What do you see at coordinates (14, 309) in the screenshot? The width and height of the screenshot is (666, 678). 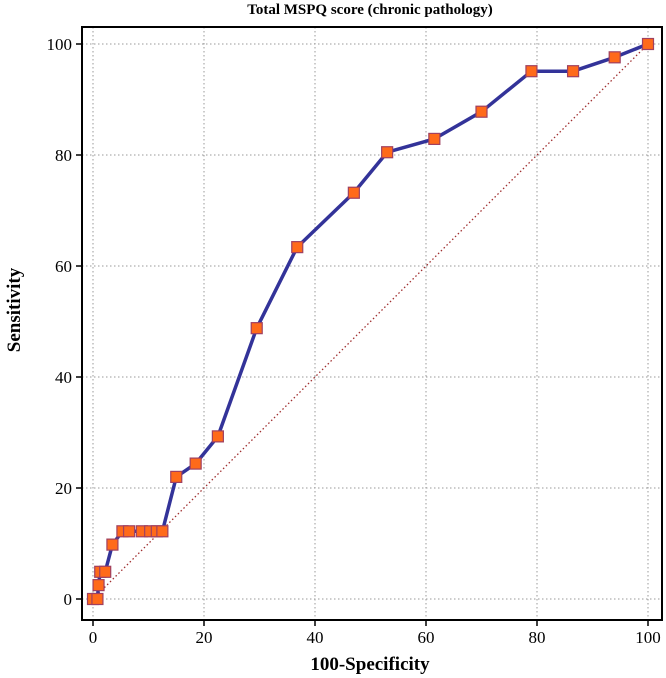 I see `y-axis-label: Sensitivity` at bounding box center [14, 309].